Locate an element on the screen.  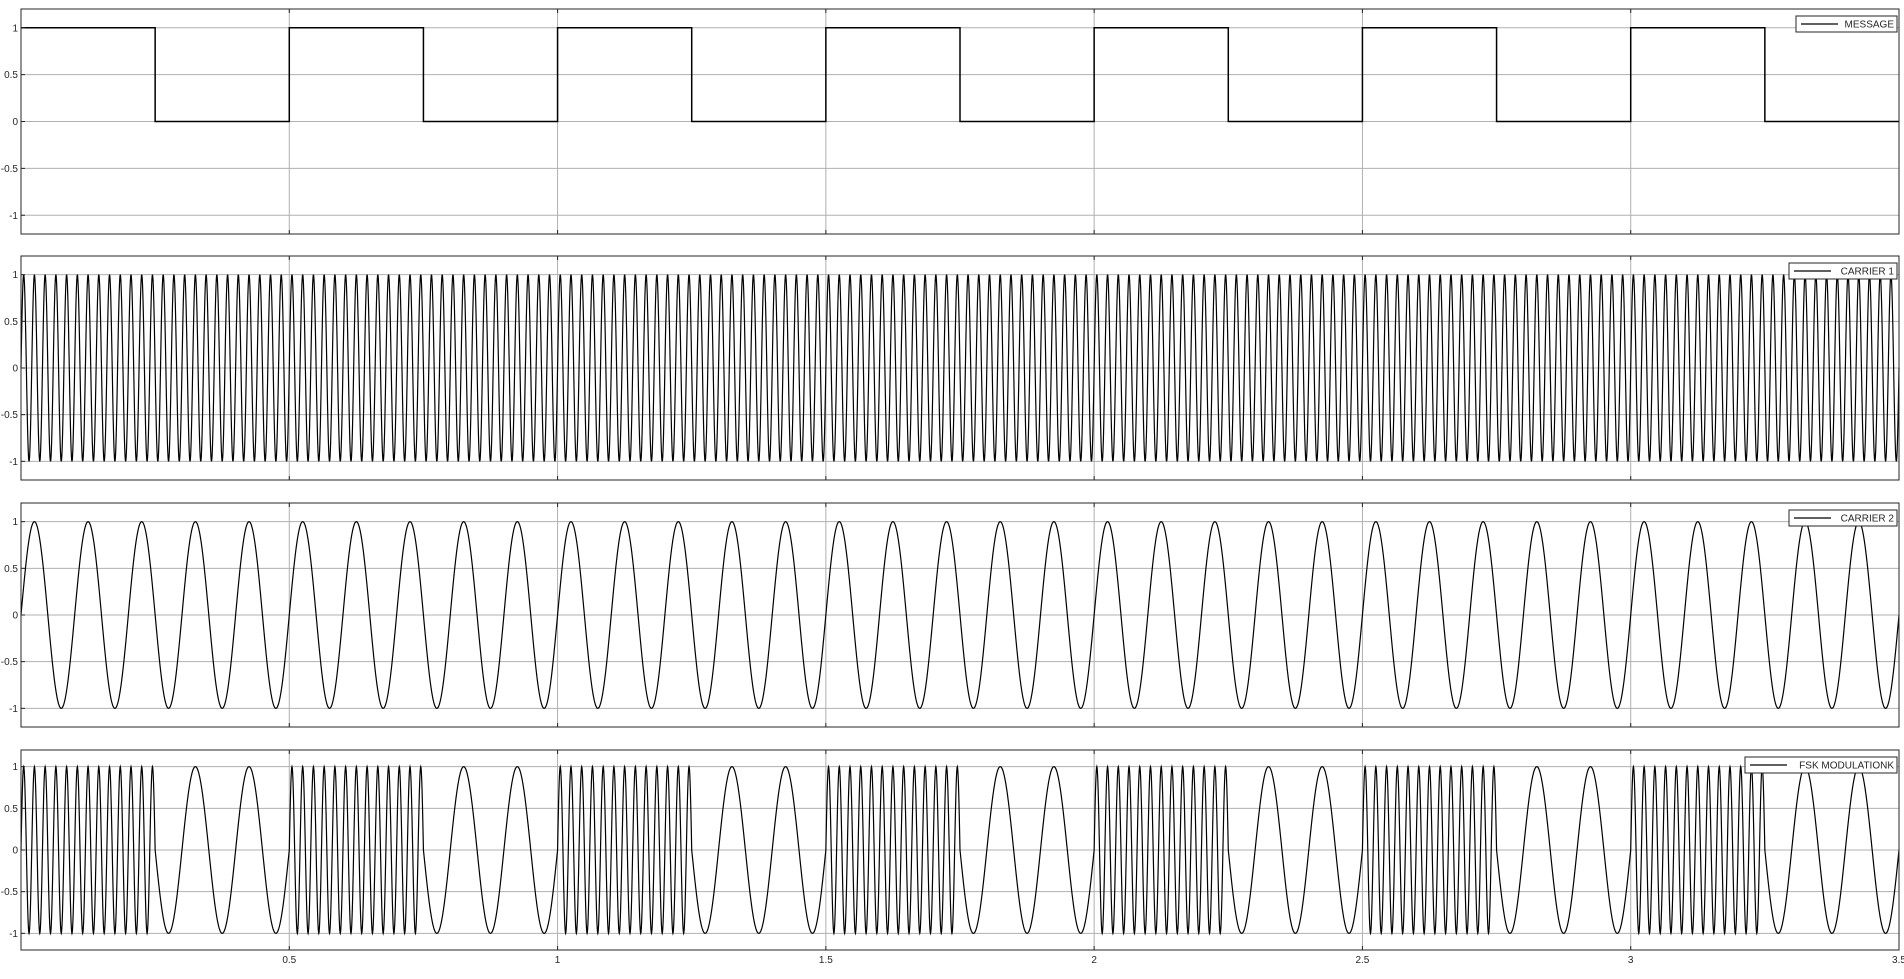
legend: FSK MODULATIONK is located at coordinates (1821, 765).